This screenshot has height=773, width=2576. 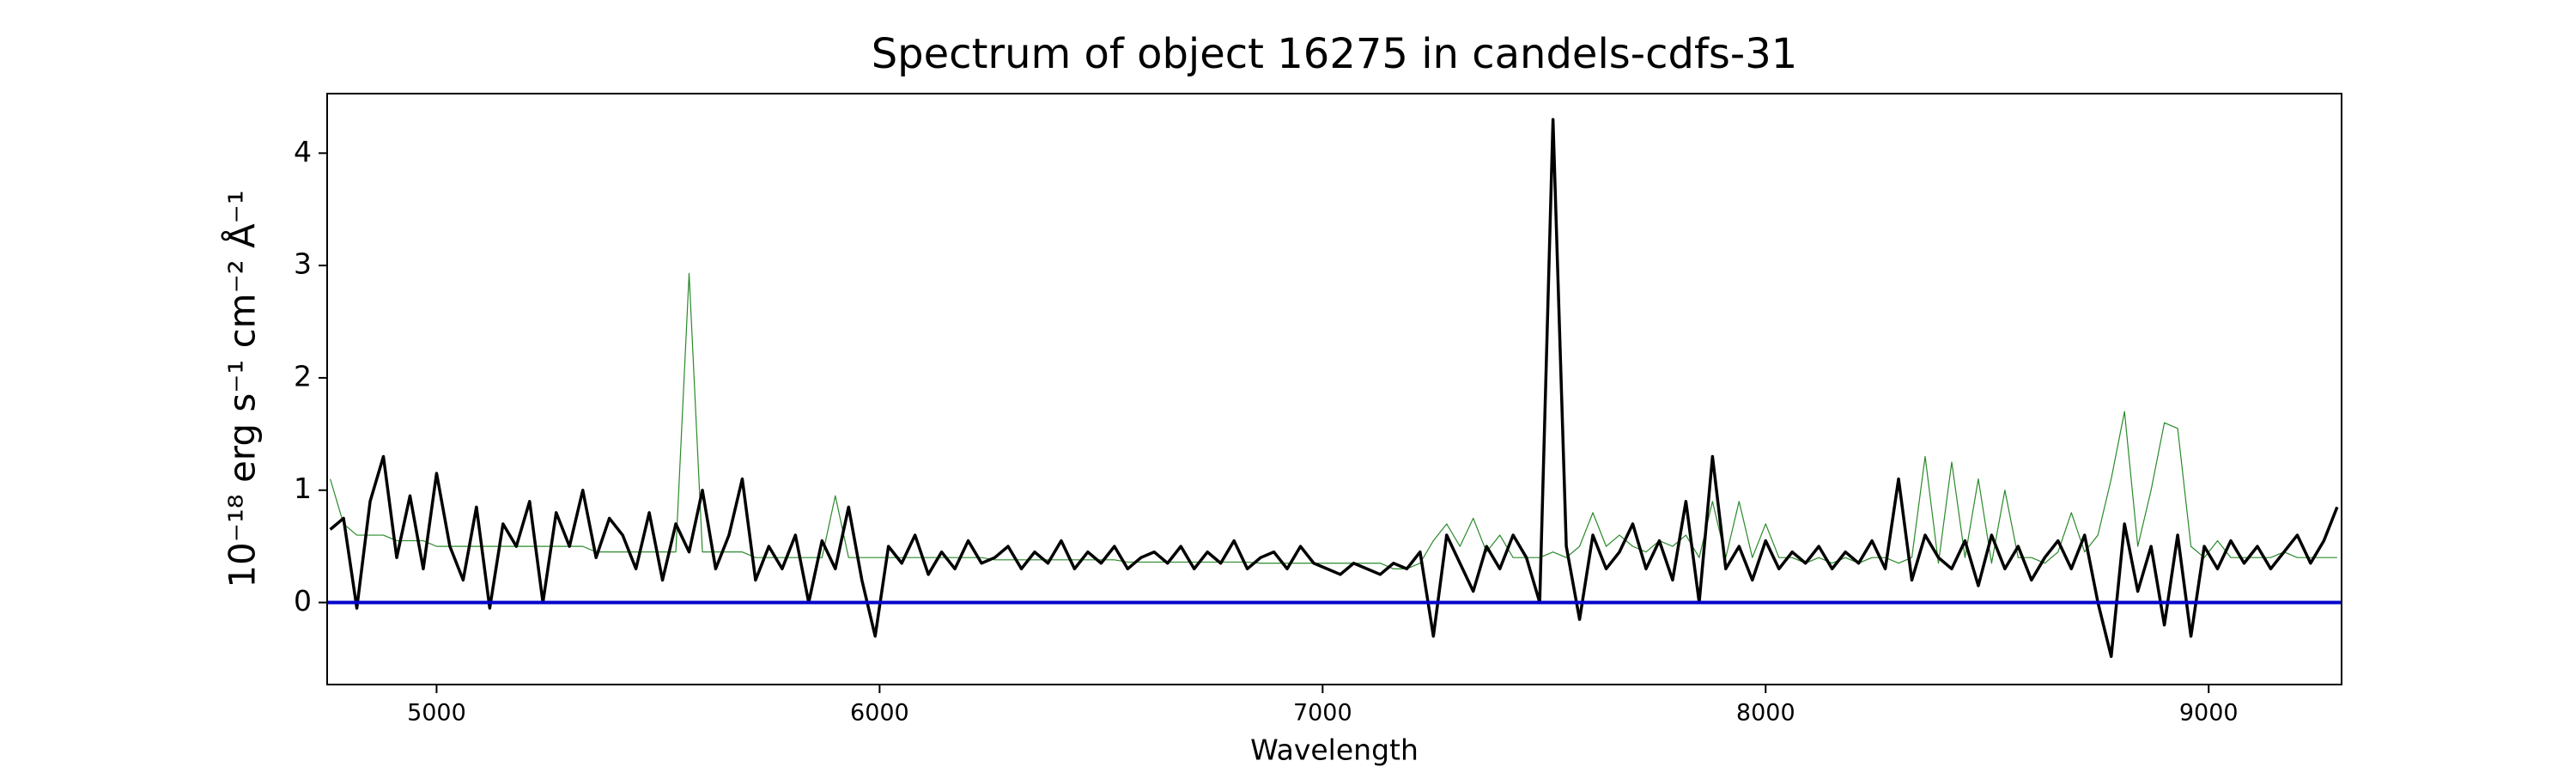 What do you see at coordinates (1323, 713) in the screenshot?
I see `x-tick-label: 7000` at bounding box center [1323, 713].